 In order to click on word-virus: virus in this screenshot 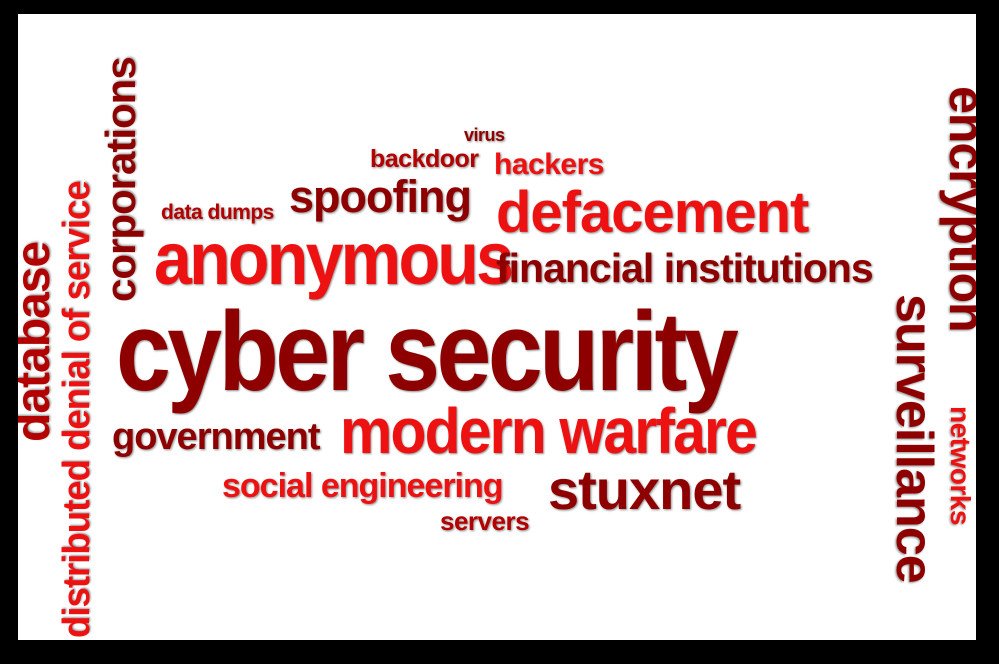, I will do `click(484, 135)`.